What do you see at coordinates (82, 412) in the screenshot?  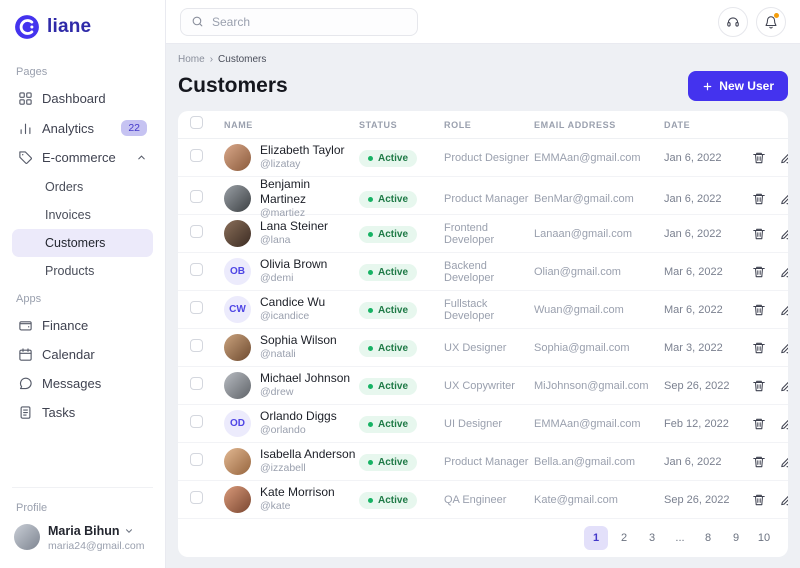 I see `sidebar-item-tasks: Tasks` at bounding box center [82, 412].